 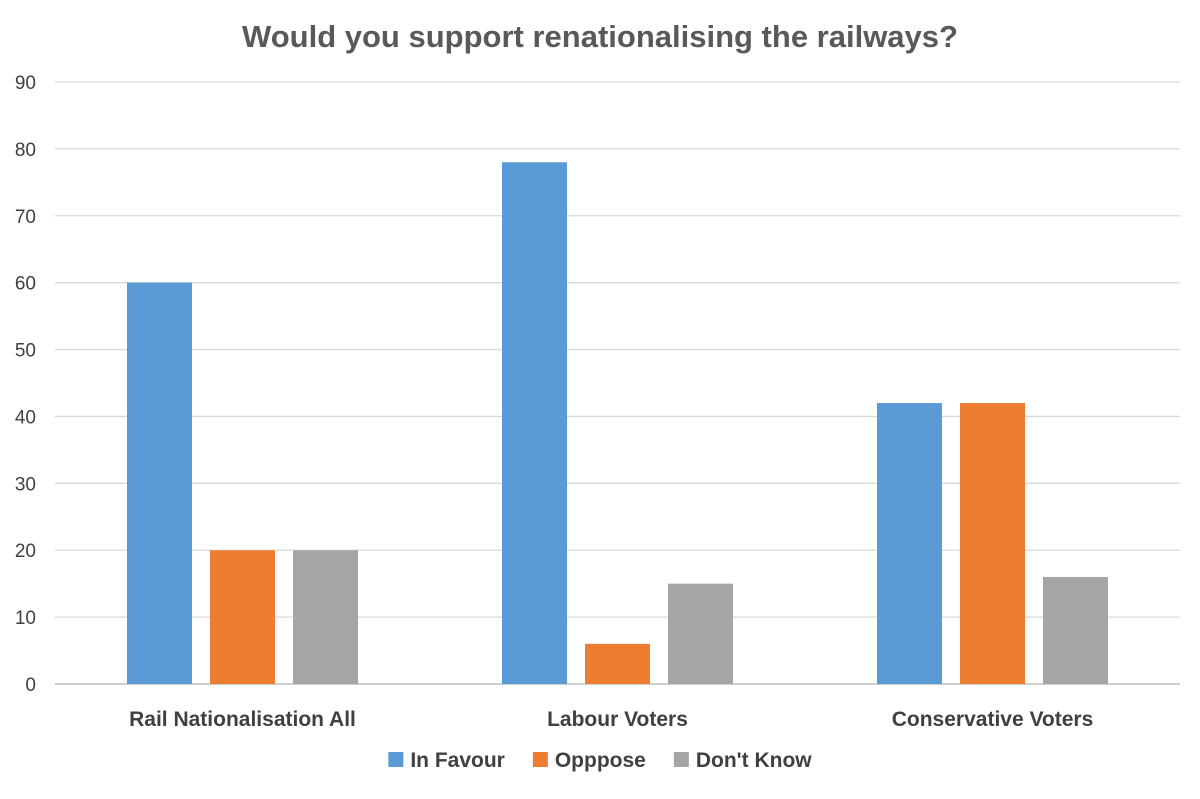 I want to click on y-axis-tick-labels: 0 10 20 30 40 50 60 70 80 90, so click(x=25, y=384).